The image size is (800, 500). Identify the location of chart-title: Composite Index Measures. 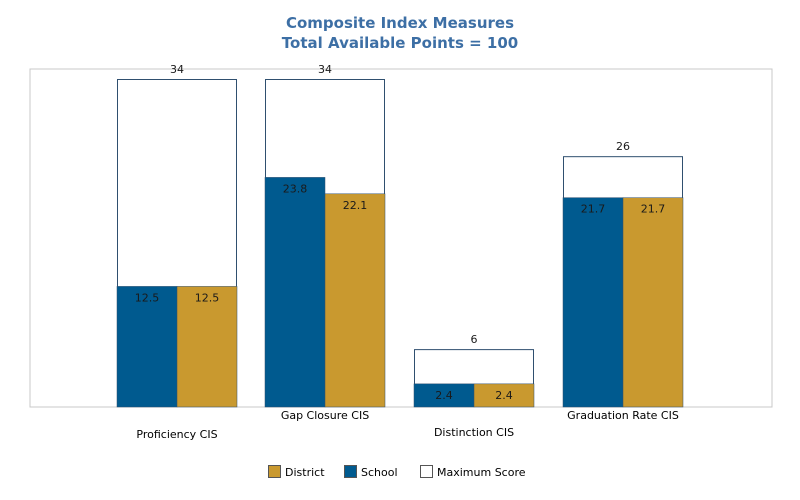
(400, 23).